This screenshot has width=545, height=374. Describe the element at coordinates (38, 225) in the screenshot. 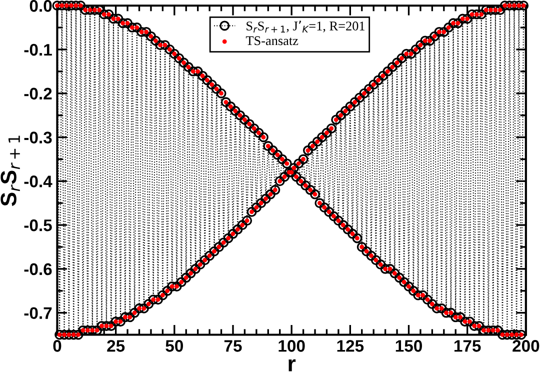

I see `y-tick-label: -0.5` at that location.